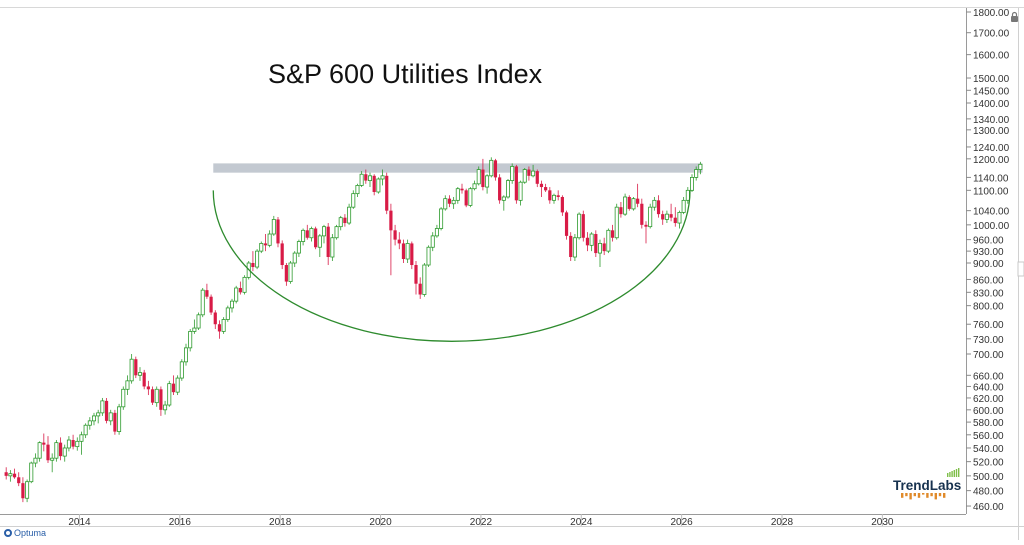 The height and width of the screenshot is (545, 1024). Describe the element at coordinates (988, 264) in the screenshot. I see `y-axis-tick-label: 900.00` at that location.